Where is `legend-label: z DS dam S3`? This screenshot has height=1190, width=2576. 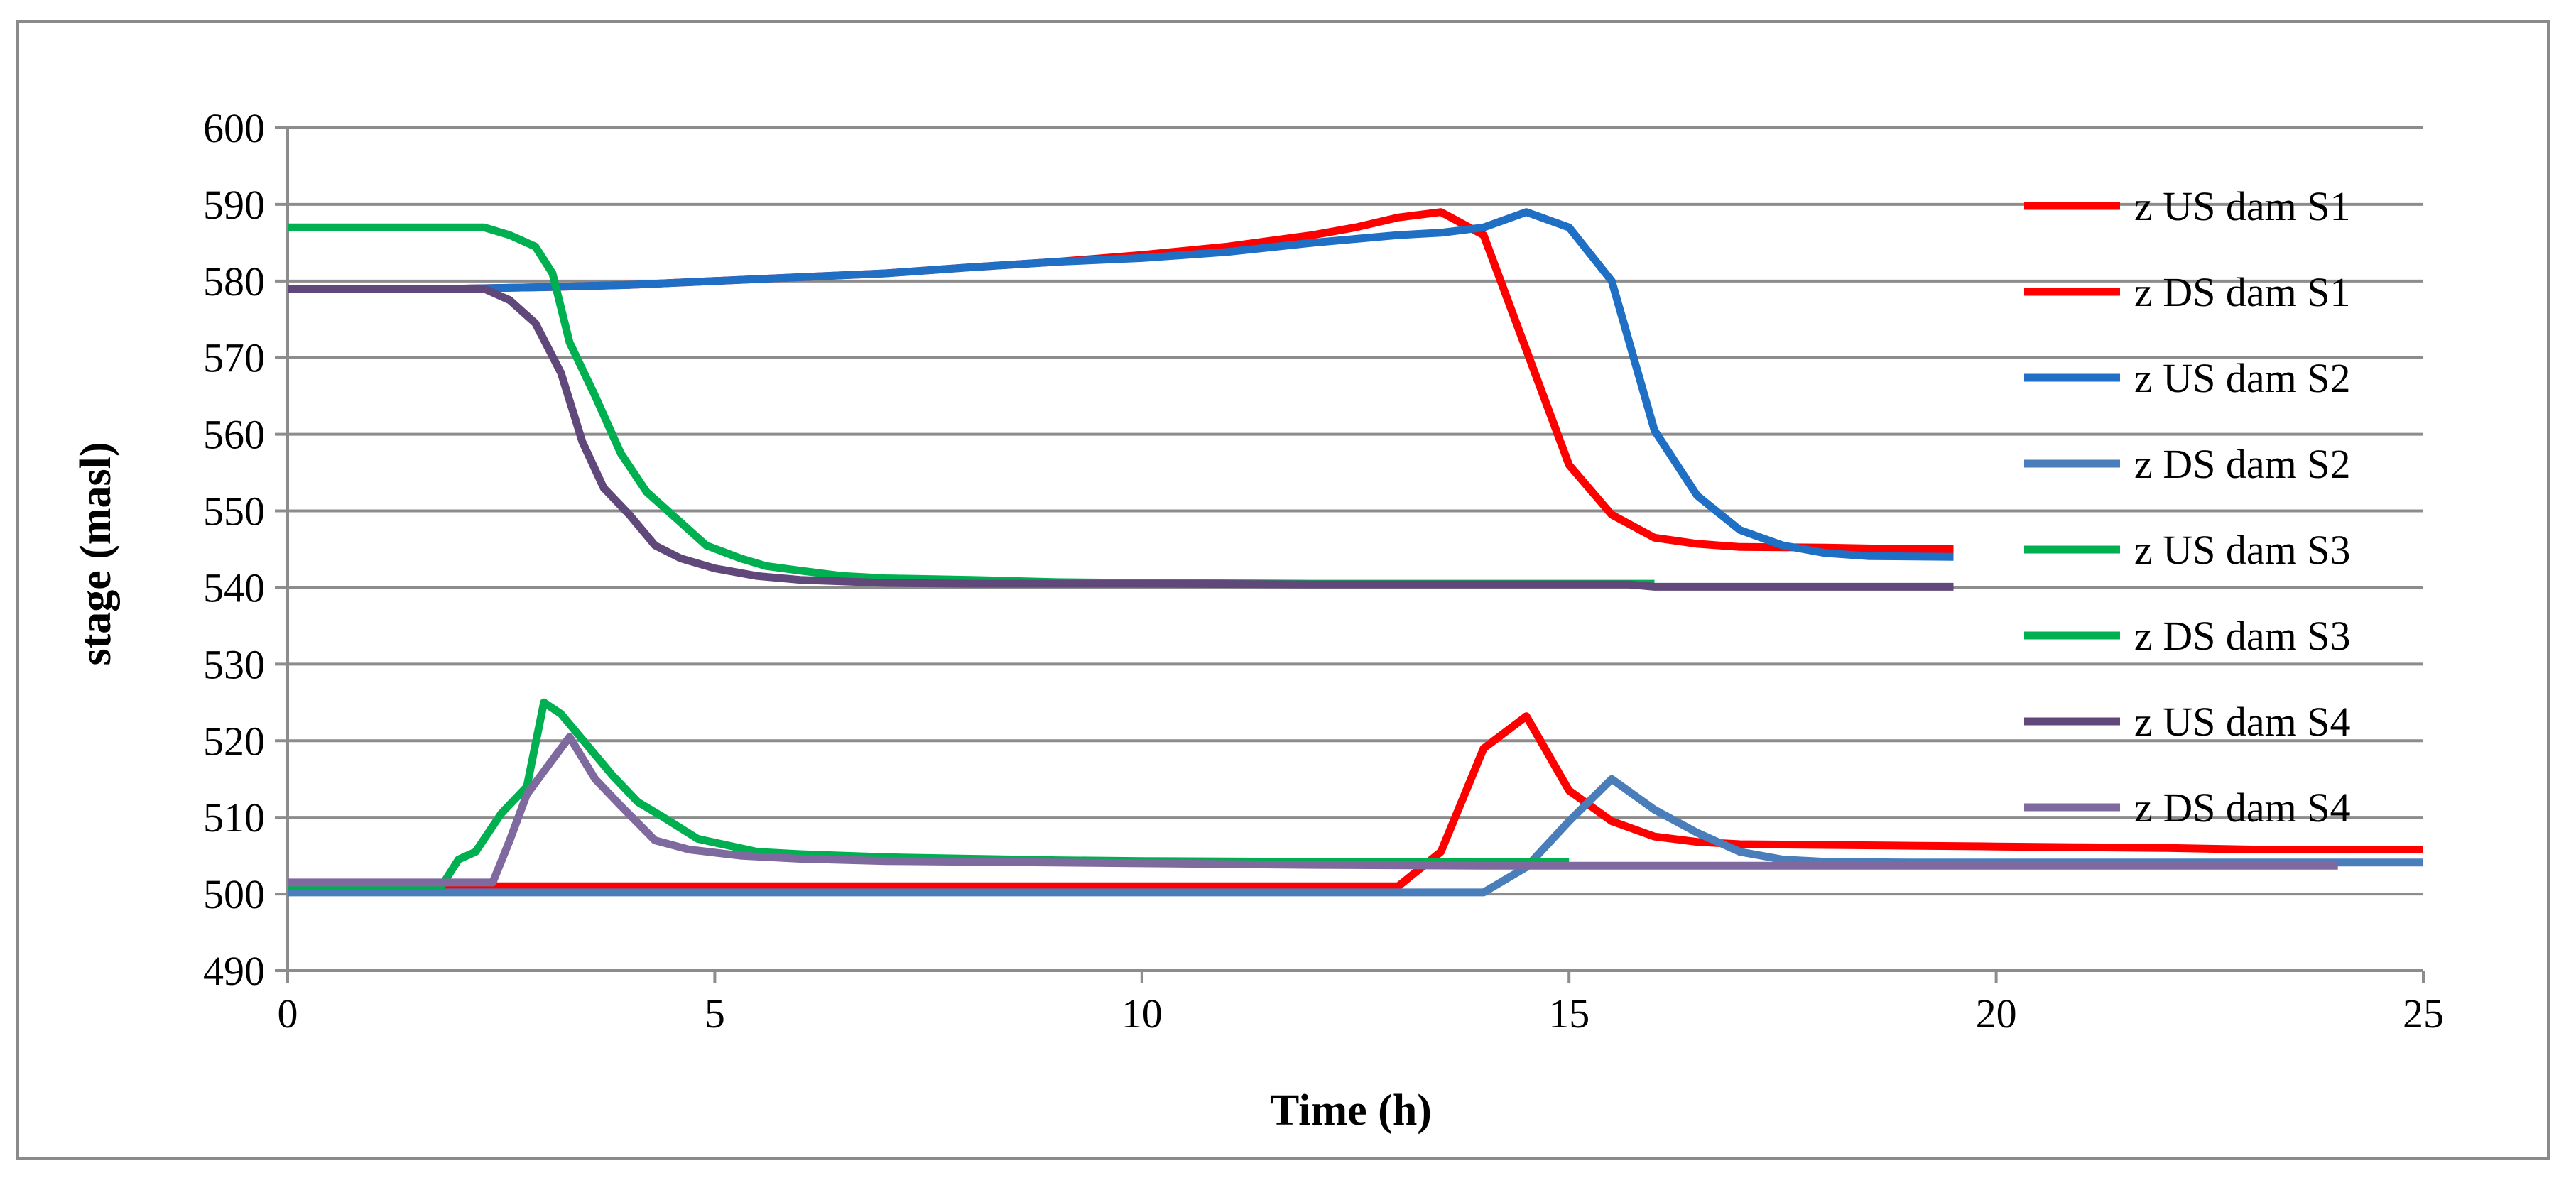
legend-label: z DS dam S3 is located at coordinates (2242, 636).